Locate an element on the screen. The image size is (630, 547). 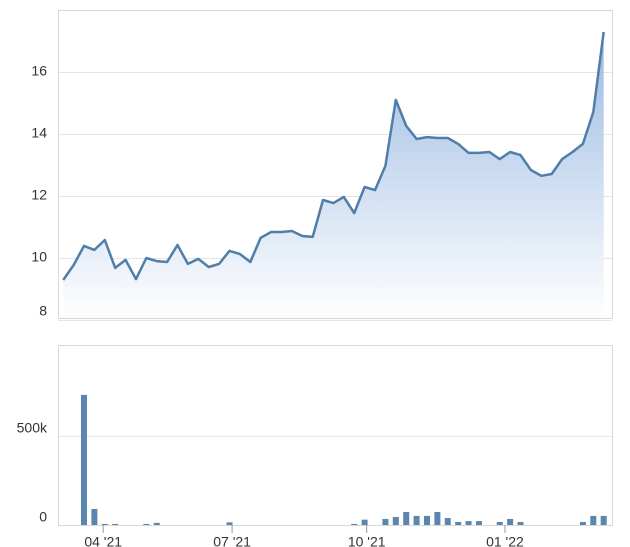
y-tick-label: 8 is located at coordinates (43, 311).